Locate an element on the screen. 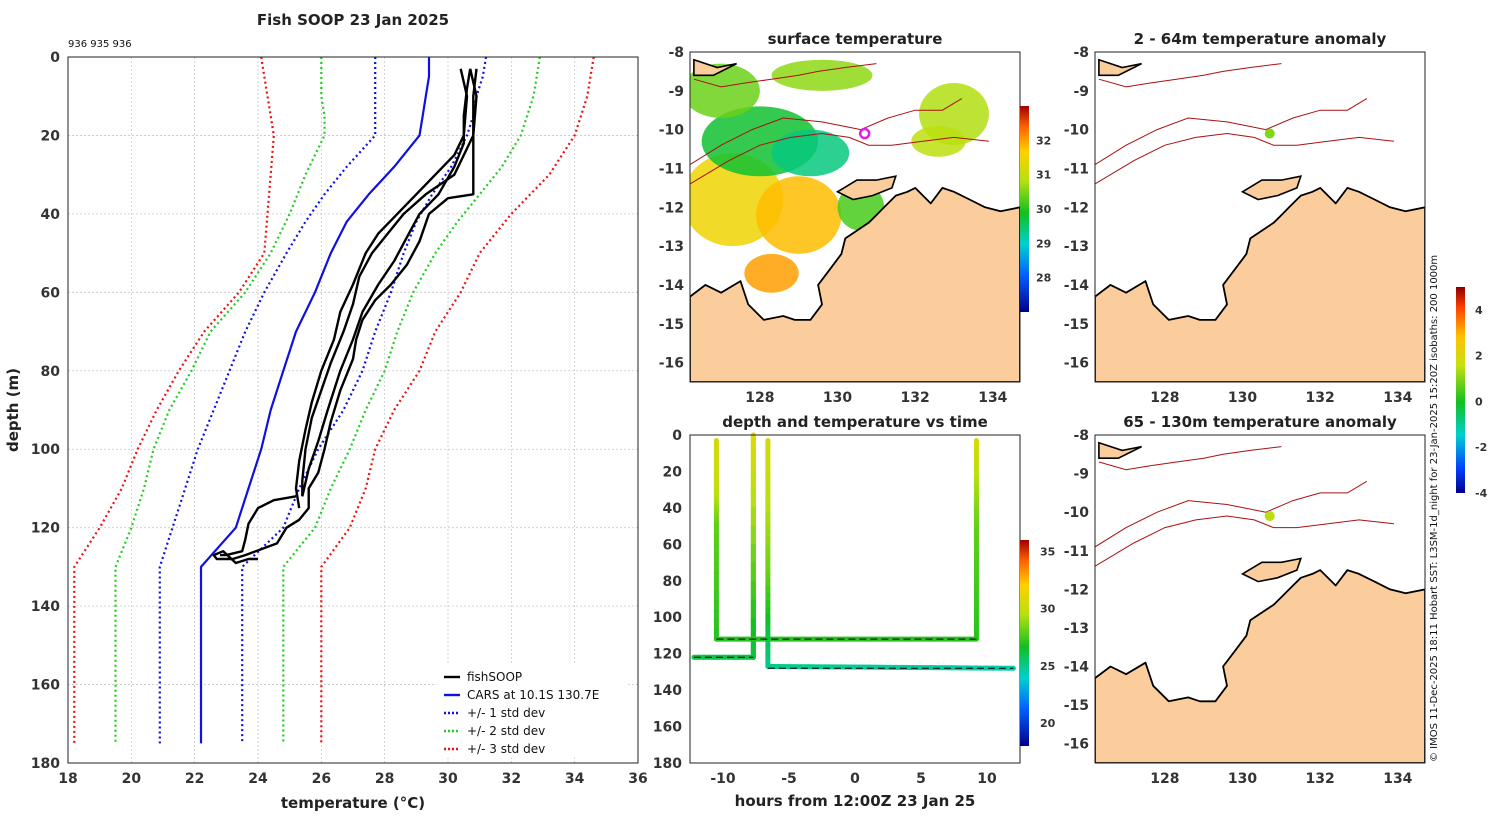 This screenshot has width=1500, height=820. profile-xtick-label: 20 is located at coordinates (132, 779).